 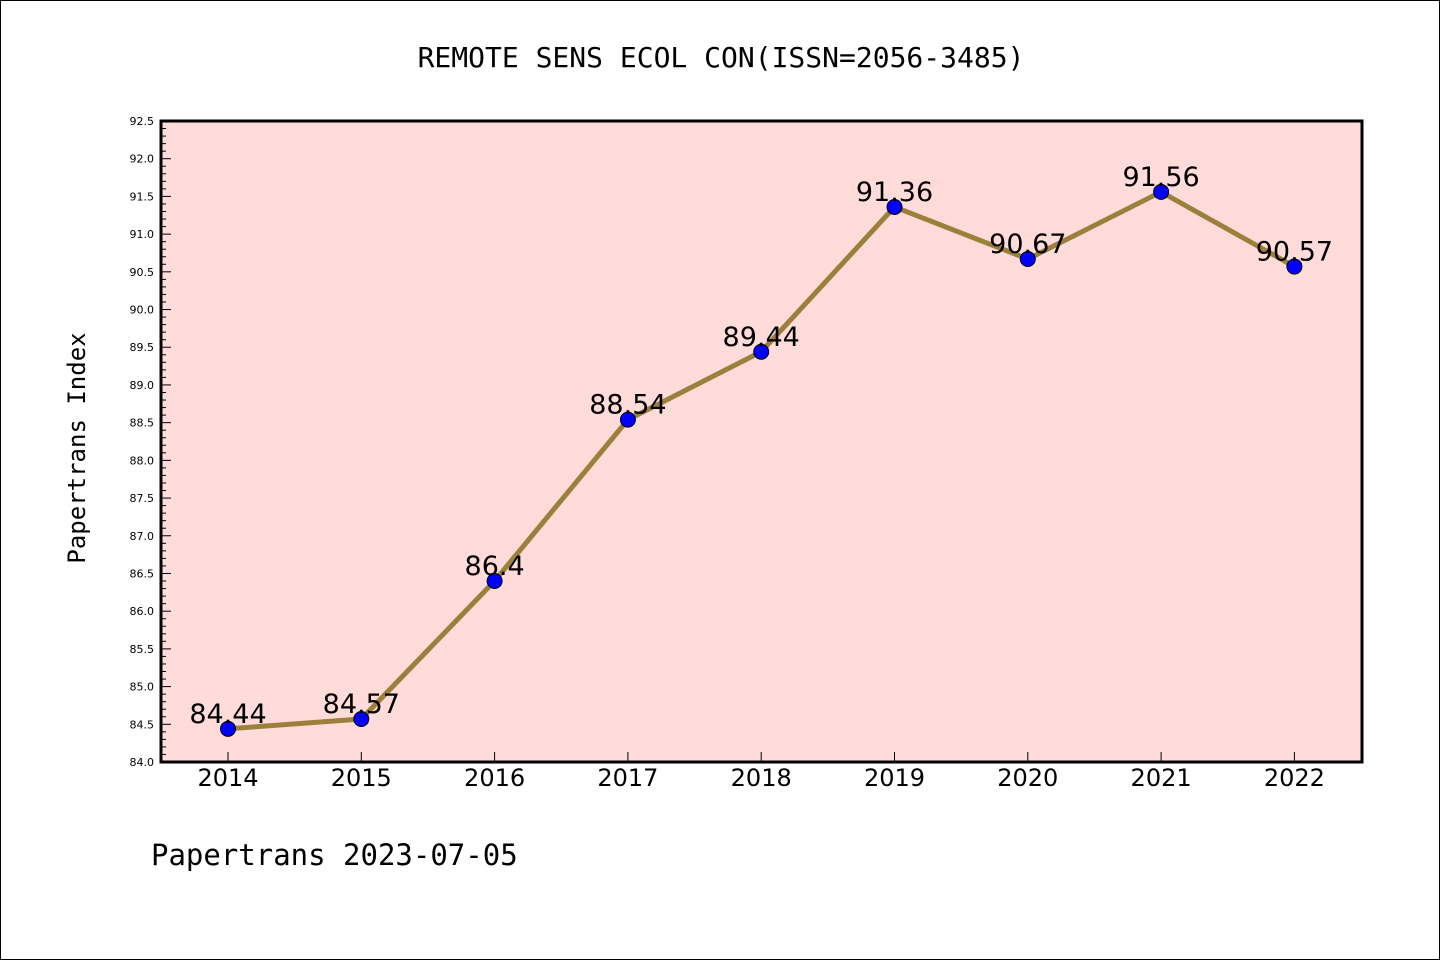 I want to click on data-label: 86.4, so click(x=495, y=566).